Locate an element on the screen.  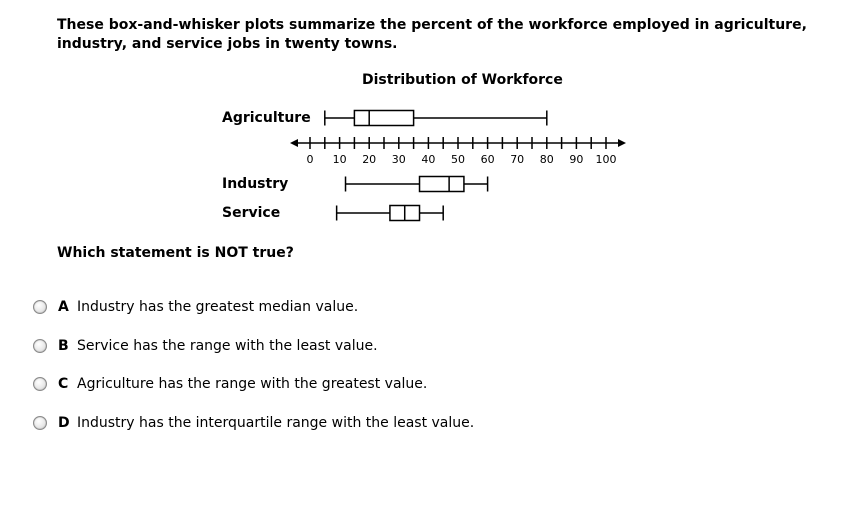
choice-letter: C is located at coordinates (63, 384).